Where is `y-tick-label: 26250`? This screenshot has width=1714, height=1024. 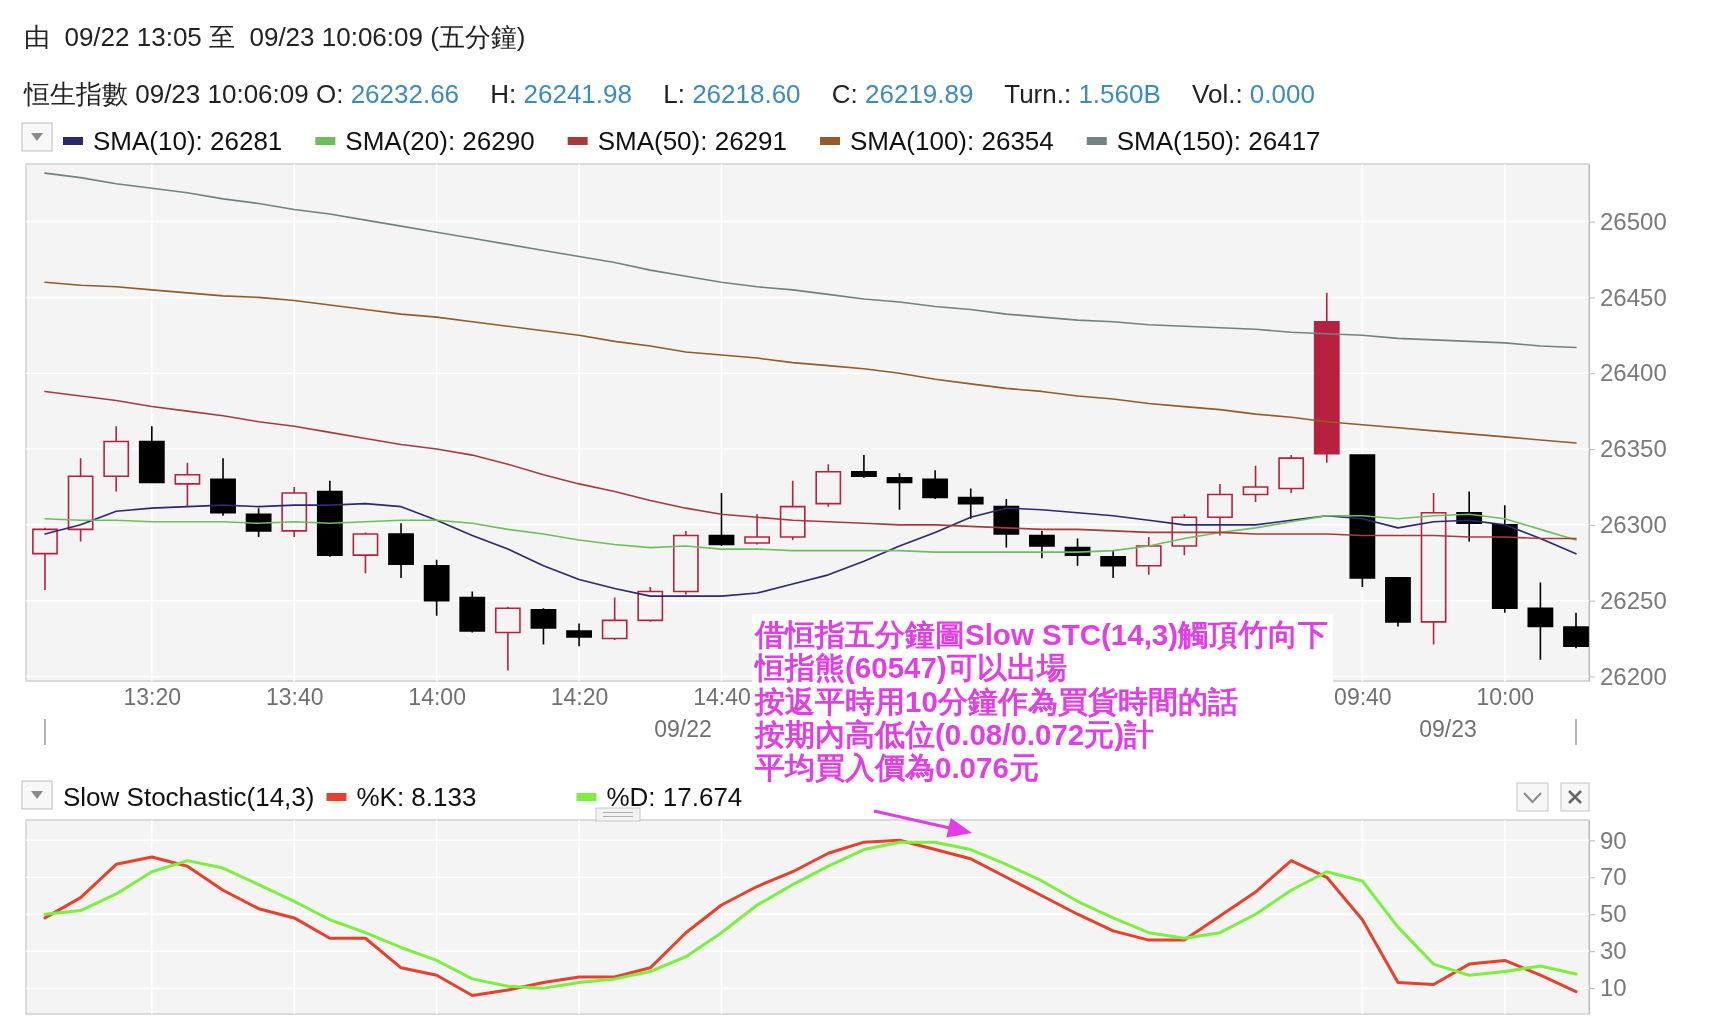
y-tick-label: 26250 is located at coordinates (1633, 600).